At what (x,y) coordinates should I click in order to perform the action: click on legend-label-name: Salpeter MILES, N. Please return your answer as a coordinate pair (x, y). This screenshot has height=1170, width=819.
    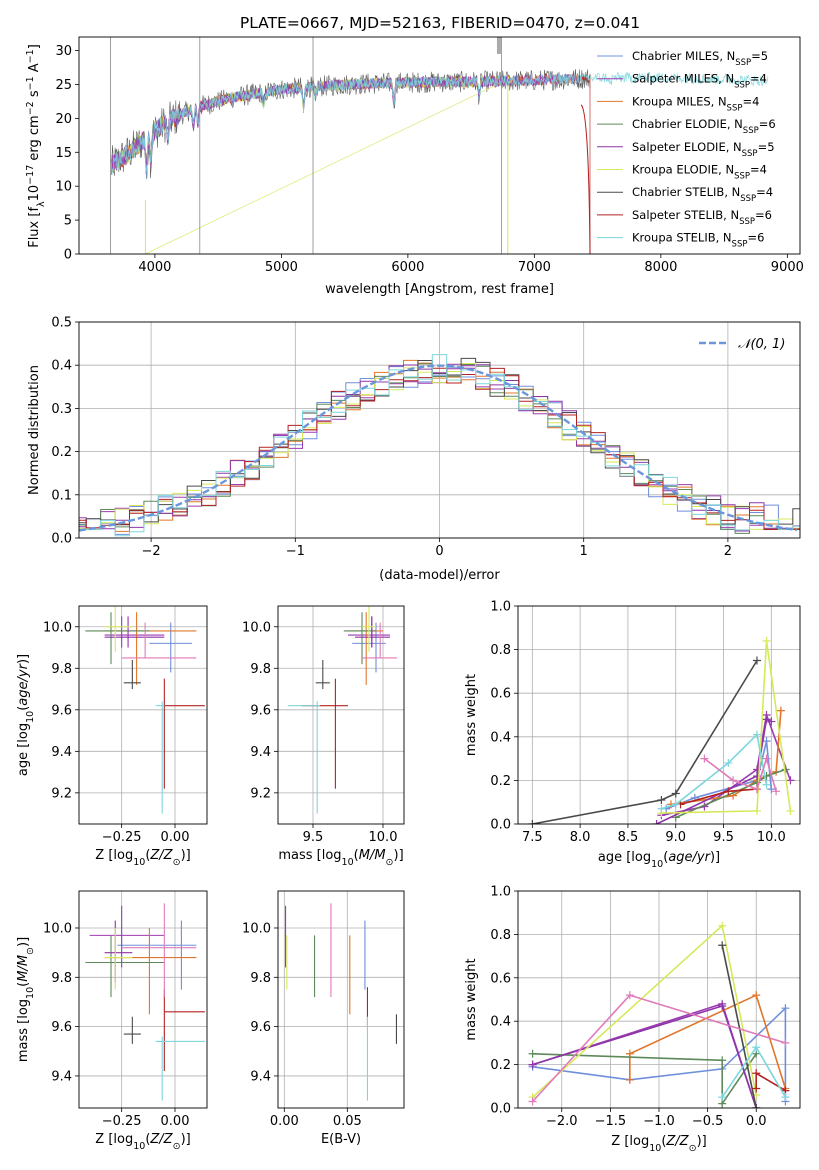
    Looking at the image, I should click on (683, 79).